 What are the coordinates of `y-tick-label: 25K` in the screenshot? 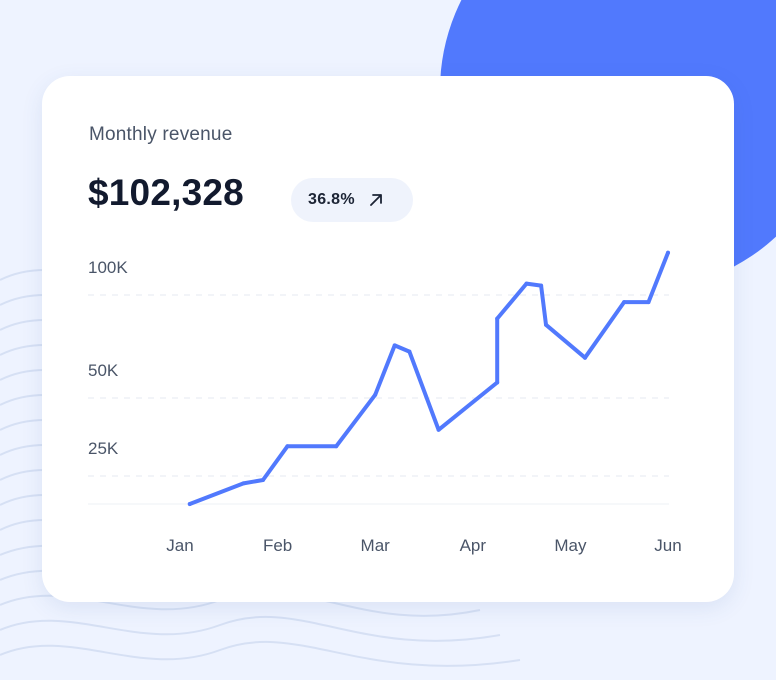 It's located at (103, 448).